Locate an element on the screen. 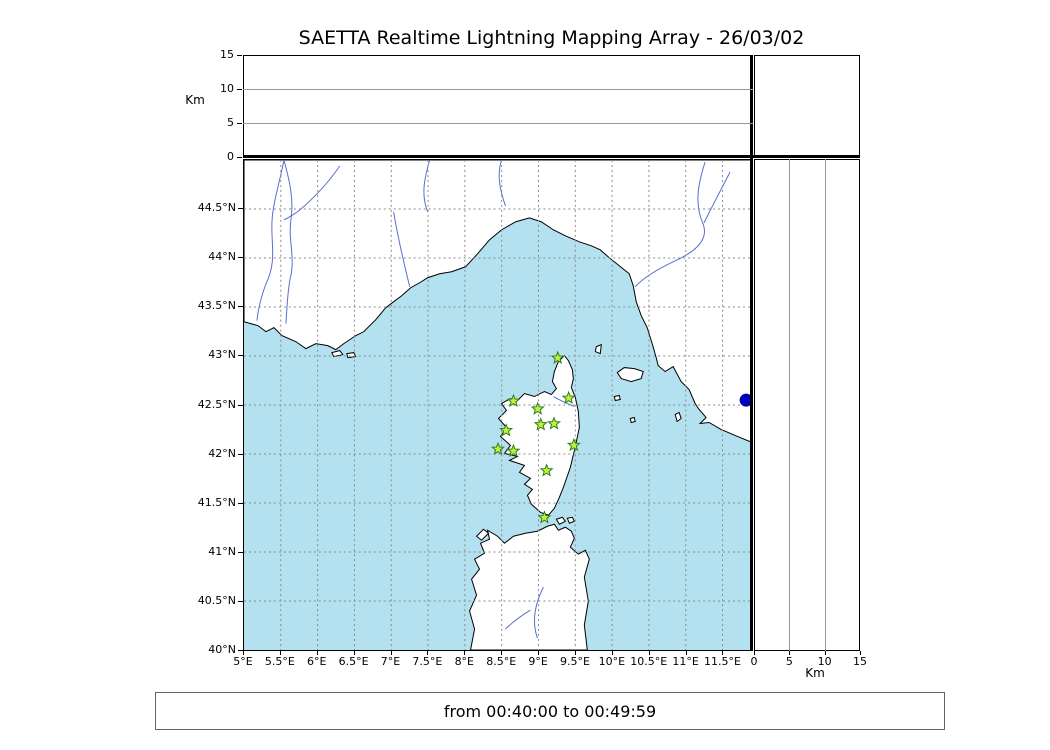  lon-tick-label: 8.5°E is located at coordinates (501, 661).